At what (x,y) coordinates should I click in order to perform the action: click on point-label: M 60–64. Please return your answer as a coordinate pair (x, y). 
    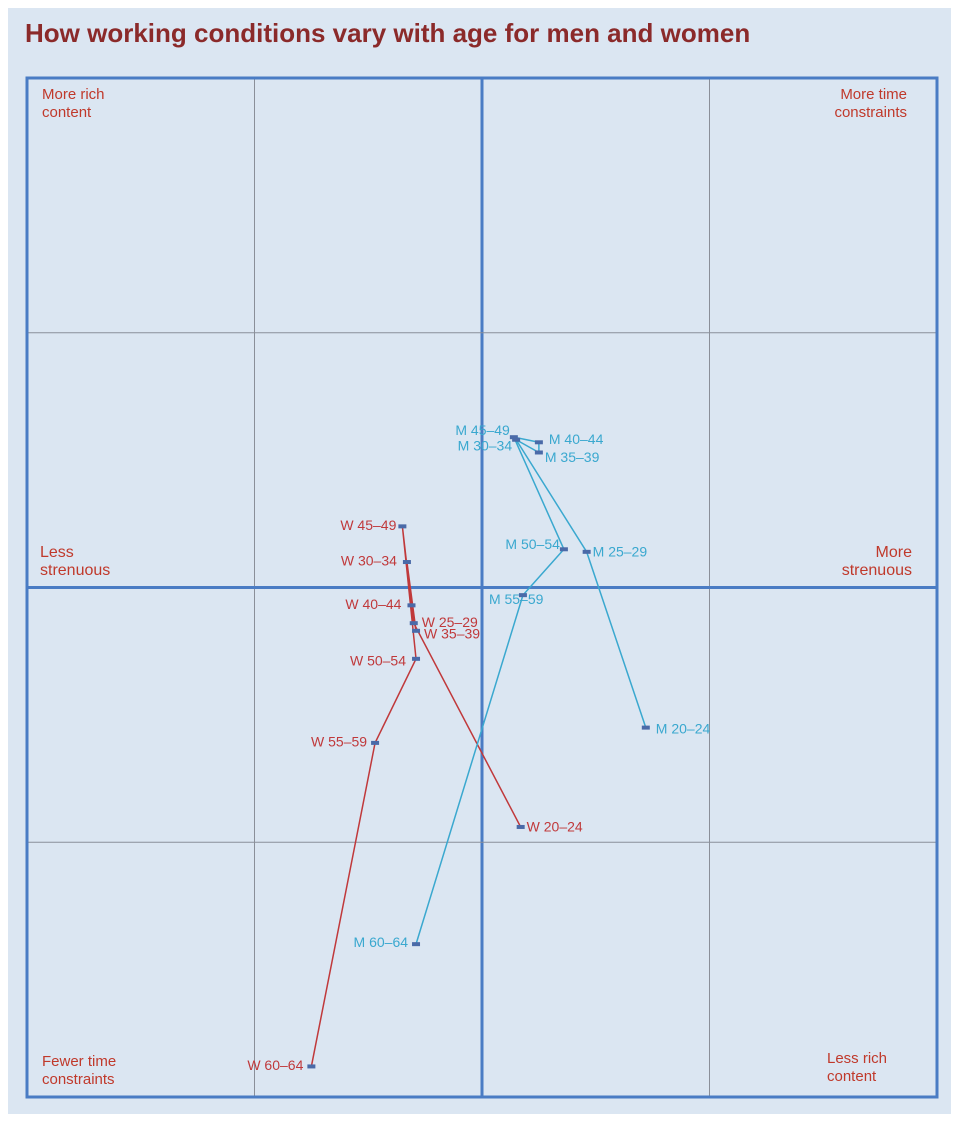
    Looking at the image, I should click on (381, 942).